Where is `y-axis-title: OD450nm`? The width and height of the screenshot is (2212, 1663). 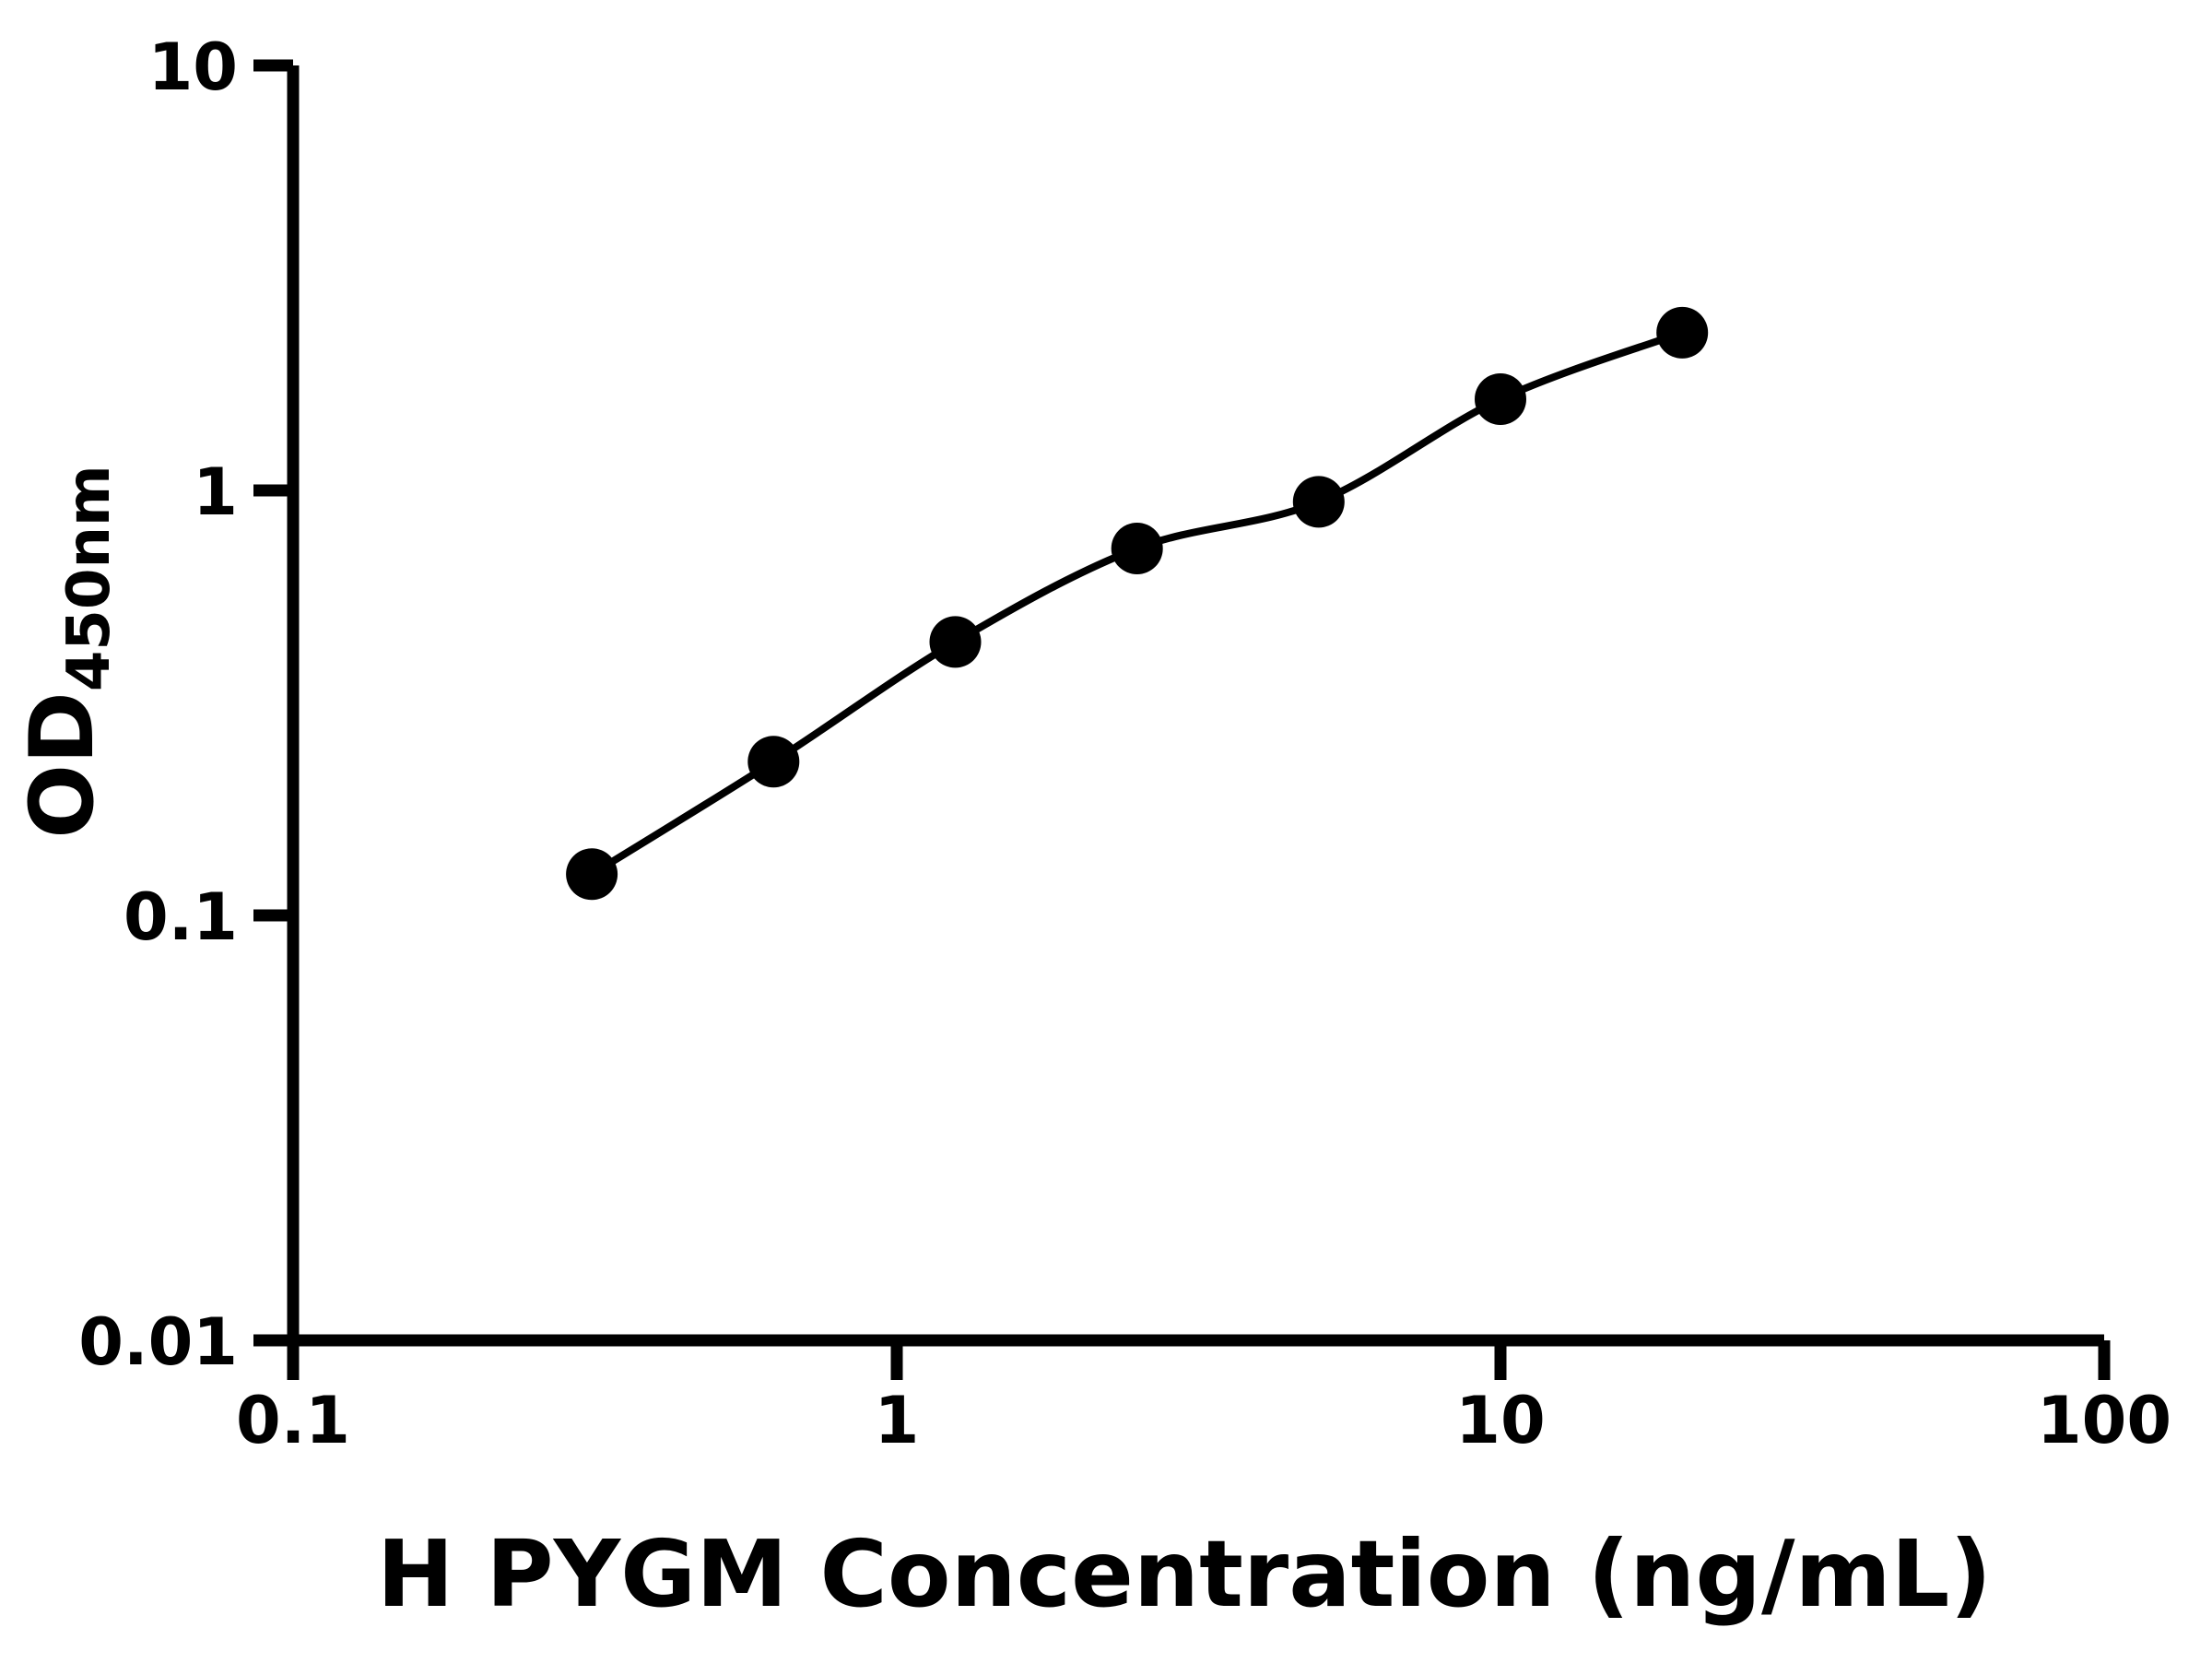 y-axis-title: OD450nm is located at coordinates (68, 651).